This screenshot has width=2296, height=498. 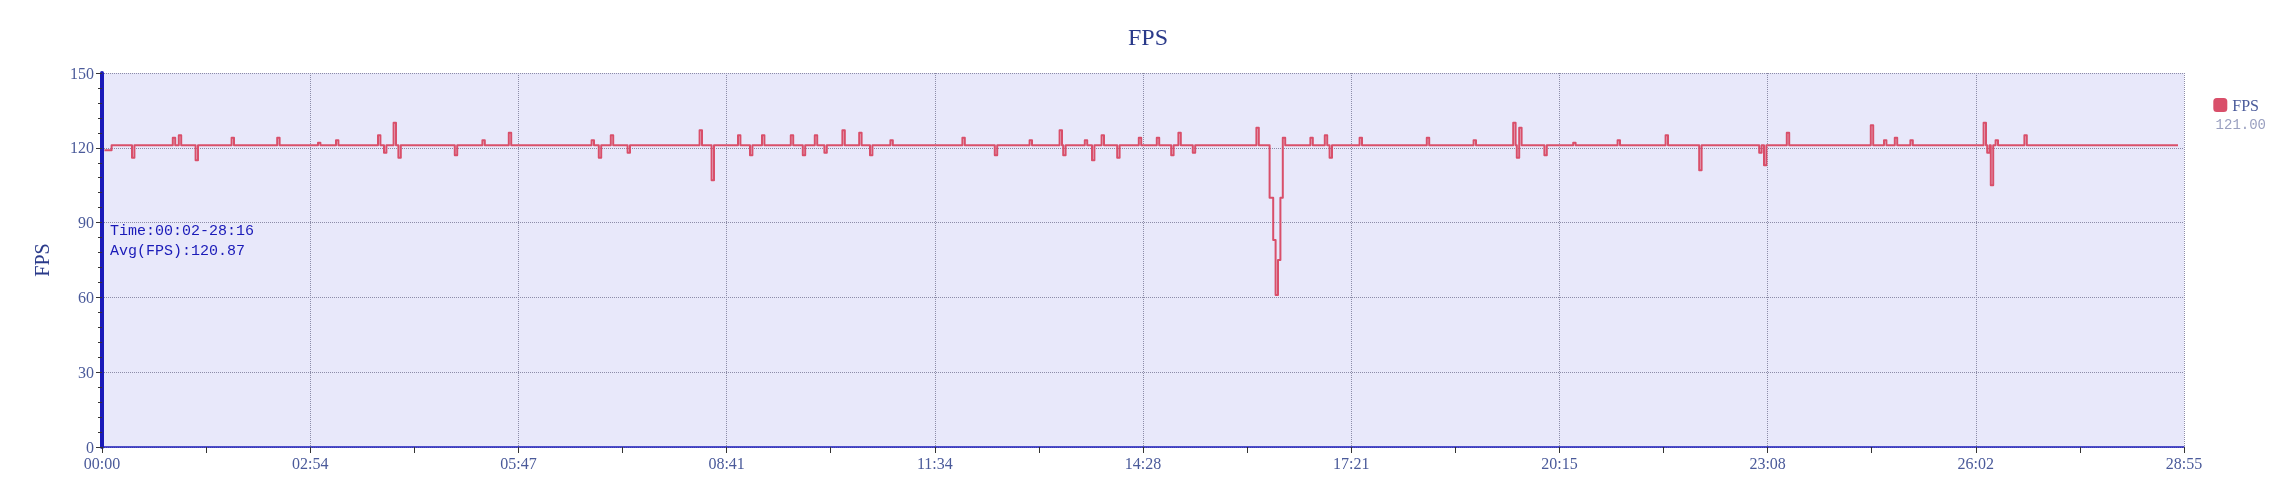 I want to click on y-tick-label: 30, so click(x=86, y=372).